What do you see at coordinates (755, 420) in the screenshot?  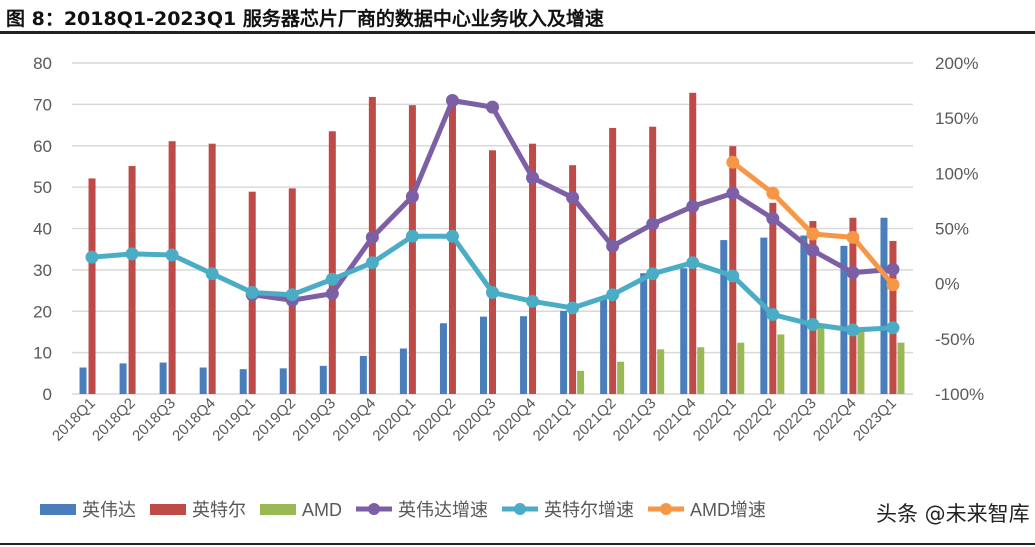 I see `x-tick-label: 2022Q2` at bounding box center [755, 420].